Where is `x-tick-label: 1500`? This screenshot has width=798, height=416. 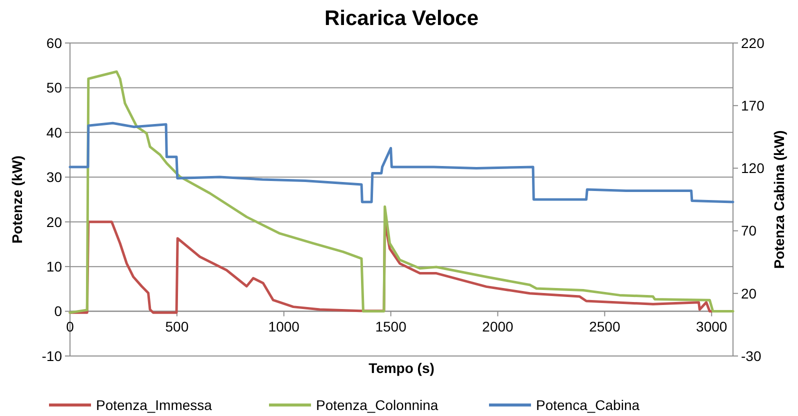 x-tick-label: 1500 is located at coordinates (391, 326).